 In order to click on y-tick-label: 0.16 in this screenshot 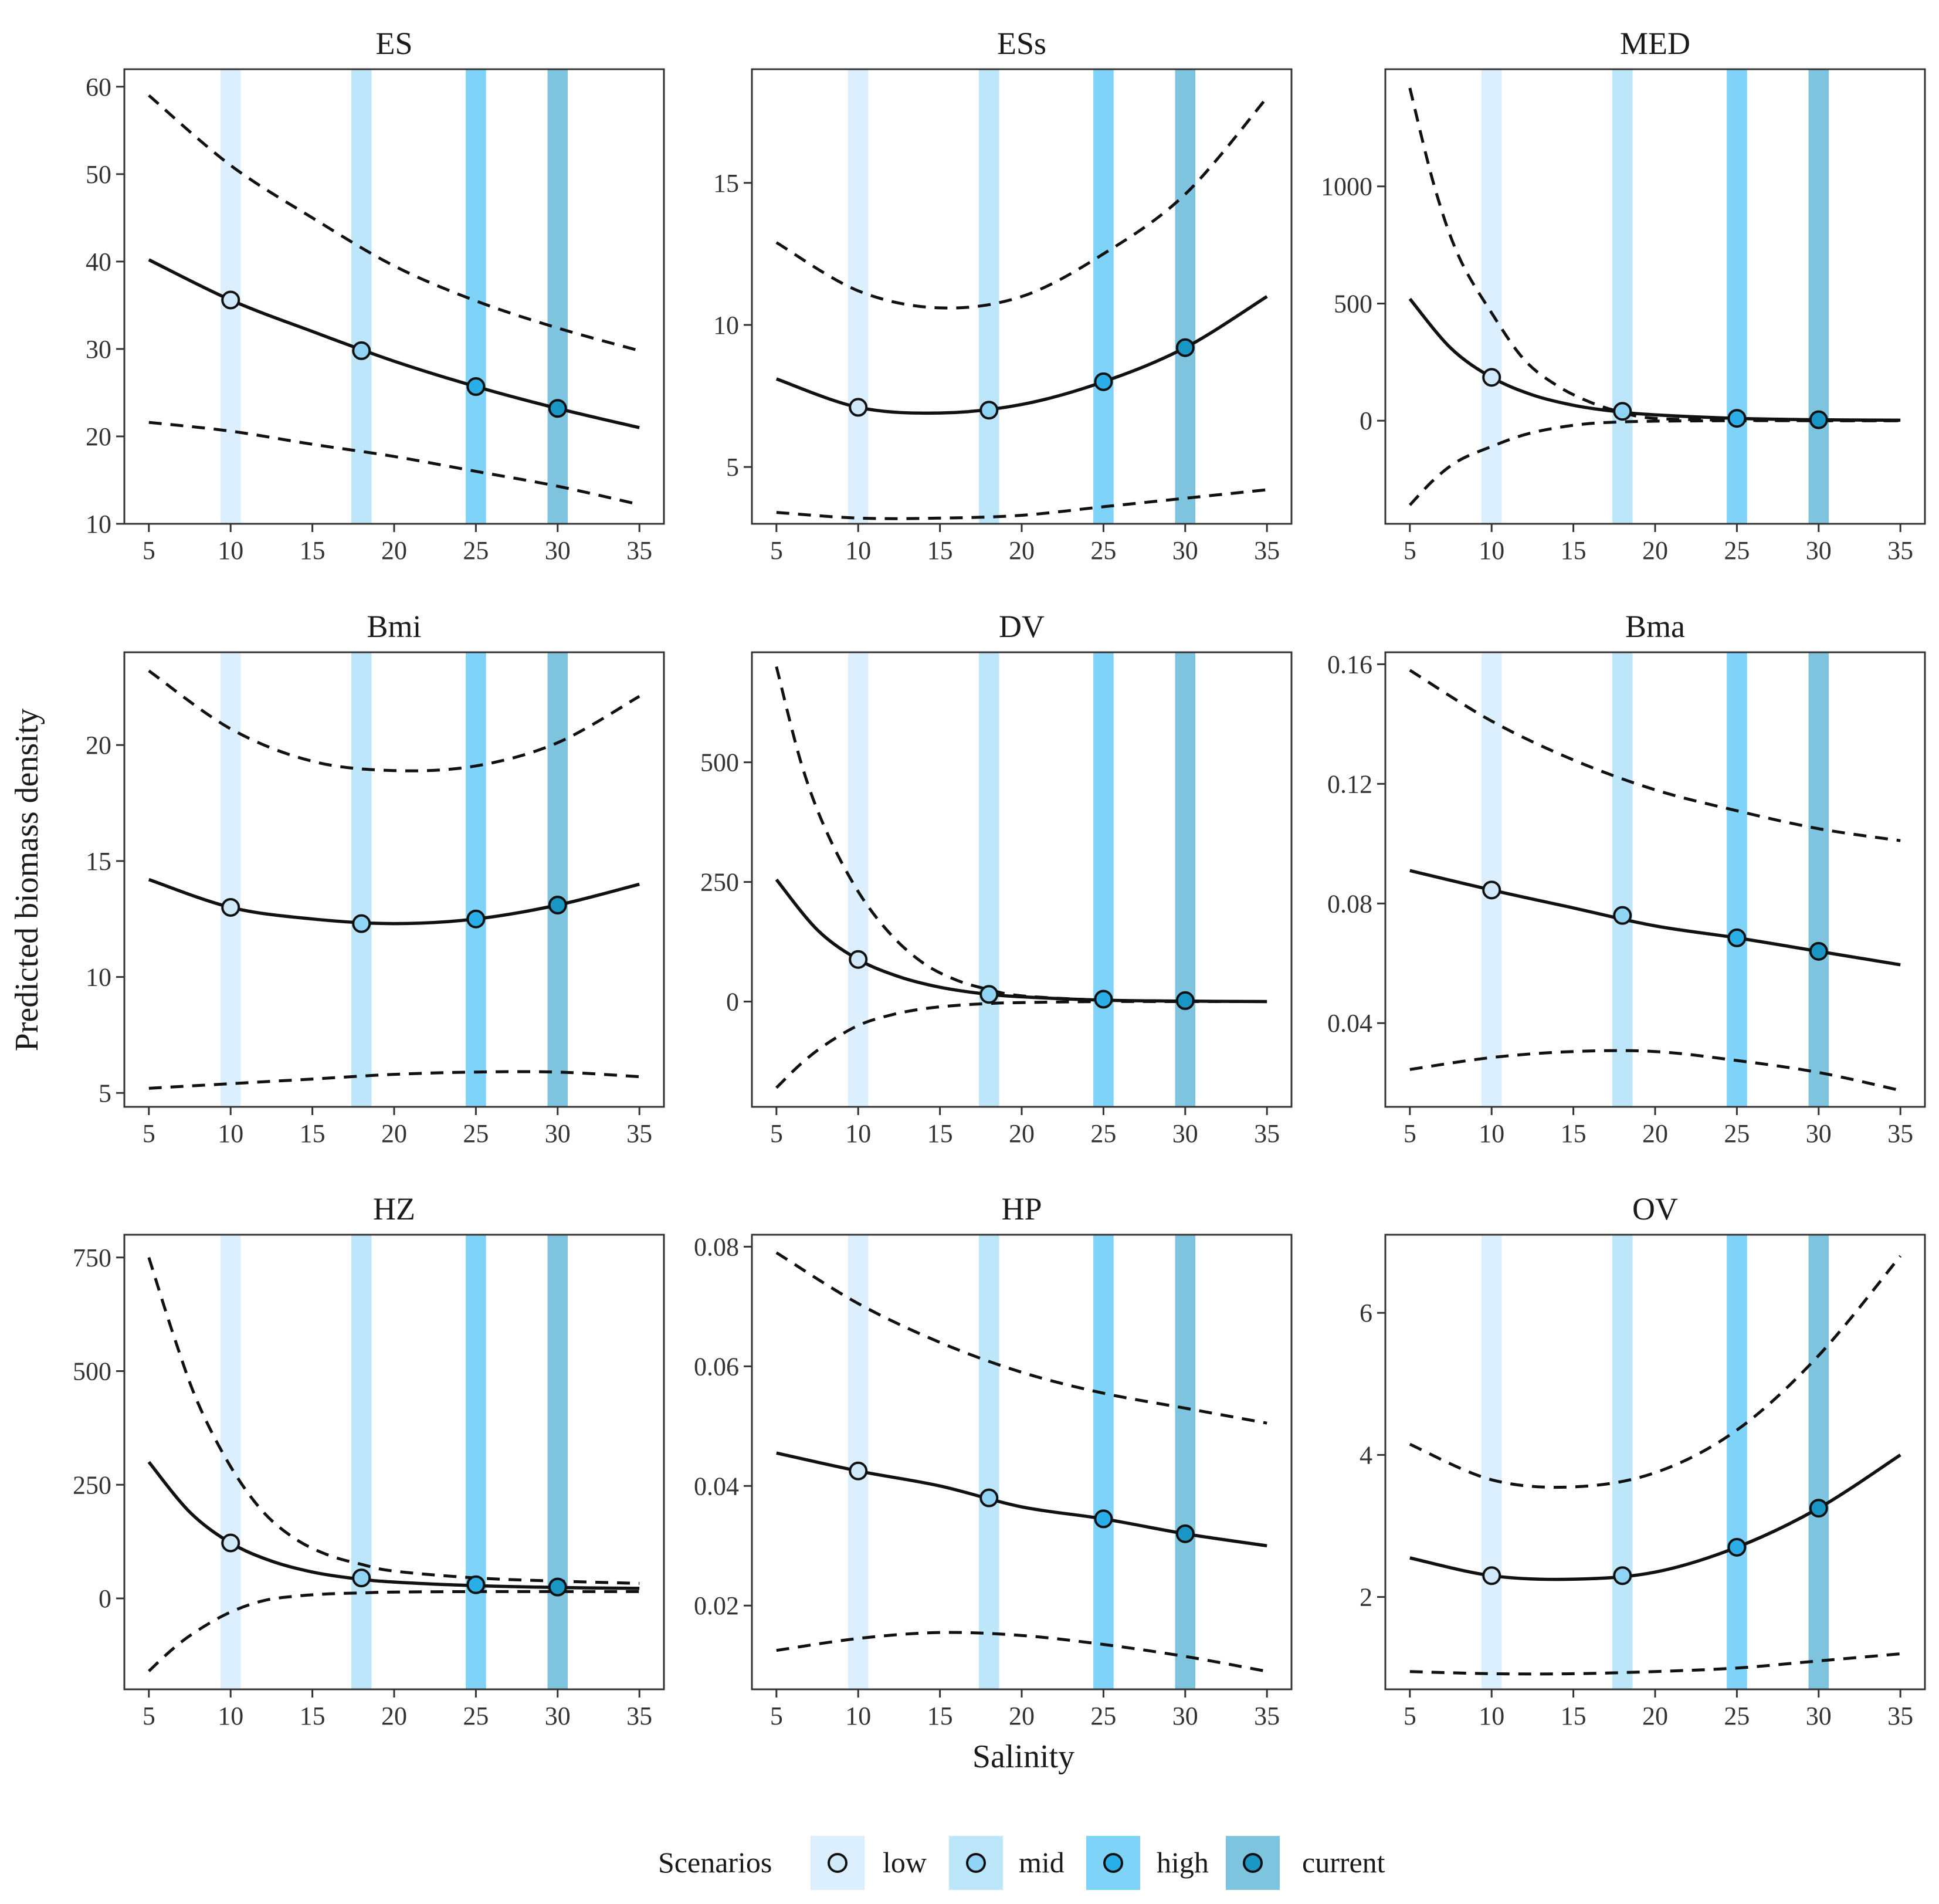, I will do `click(1349, 664)`.